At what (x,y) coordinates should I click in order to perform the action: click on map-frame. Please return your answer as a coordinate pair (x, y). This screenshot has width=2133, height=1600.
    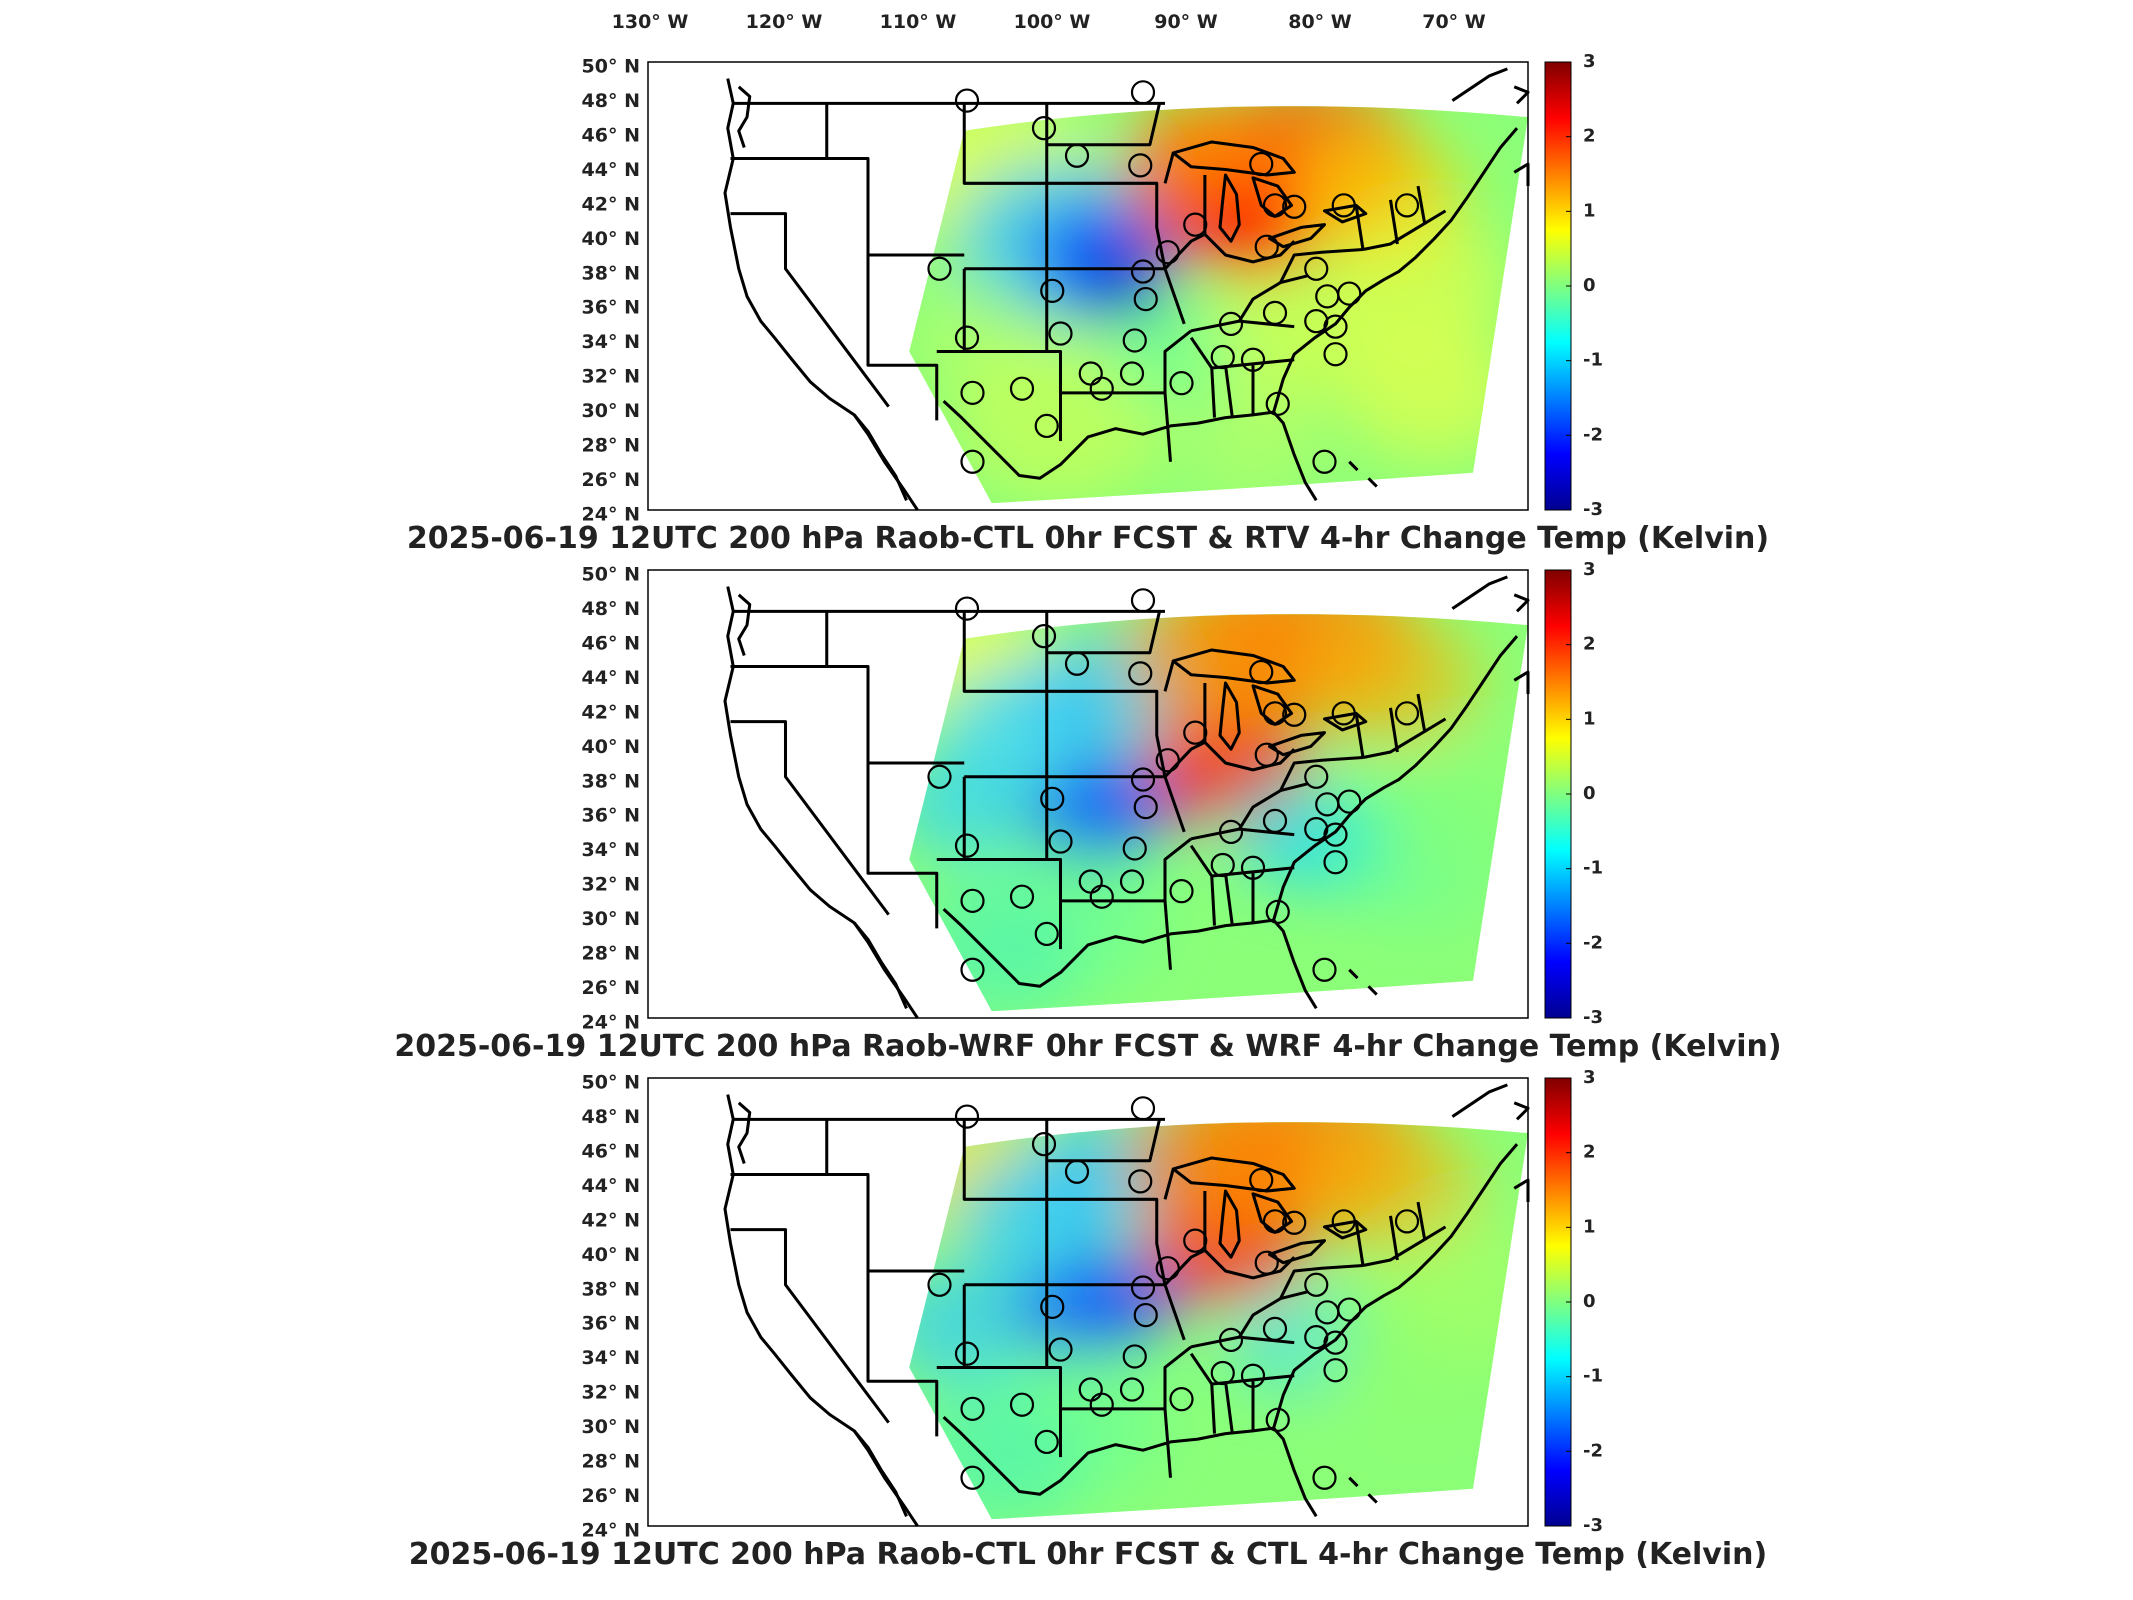
    Looking at the image, I should click on (1088, 794).